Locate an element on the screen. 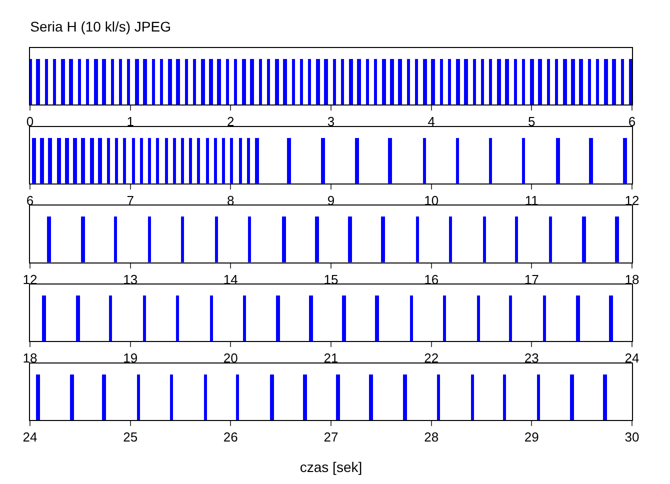 The image size is (670, 484). x-tick-label: 0 is located at coordinates (30, 122).